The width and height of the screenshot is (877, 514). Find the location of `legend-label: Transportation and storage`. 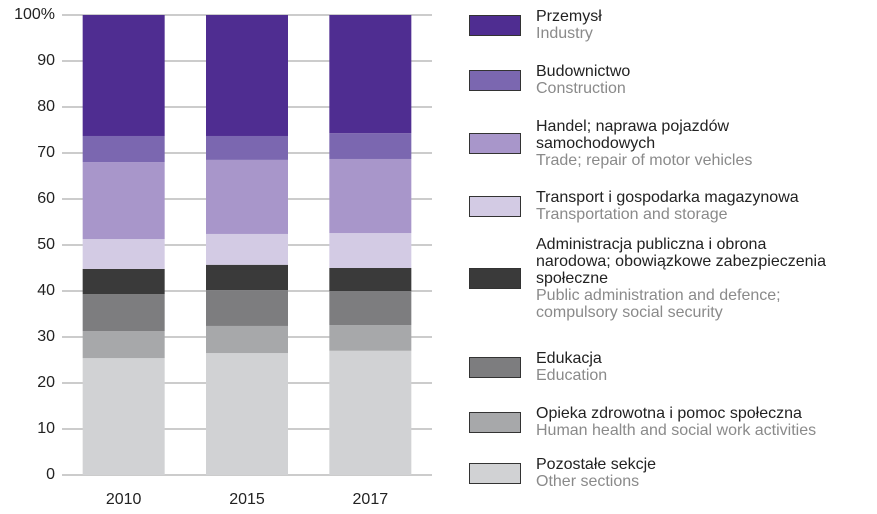

legend-label: Transportation and storage is located at coordinates (632, 214).